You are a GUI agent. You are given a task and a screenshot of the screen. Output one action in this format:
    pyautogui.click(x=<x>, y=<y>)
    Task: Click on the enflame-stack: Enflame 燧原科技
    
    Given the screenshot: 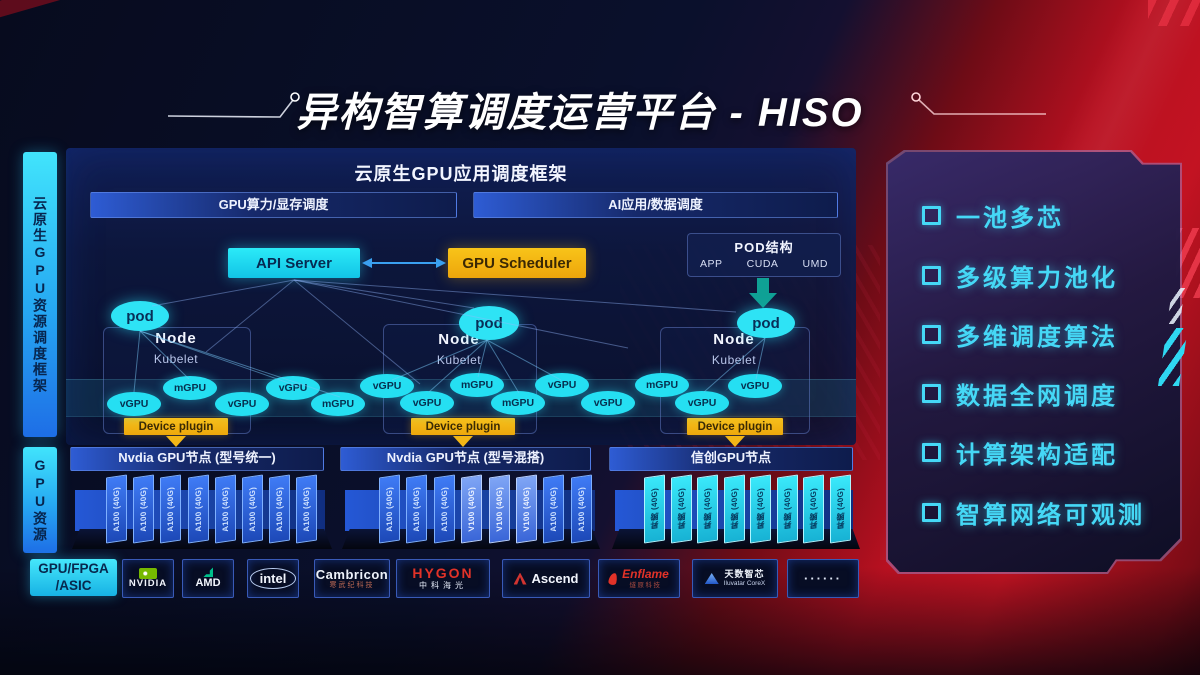 What is the action you would take?
    pyautogui.click(x=645, y=578)
    